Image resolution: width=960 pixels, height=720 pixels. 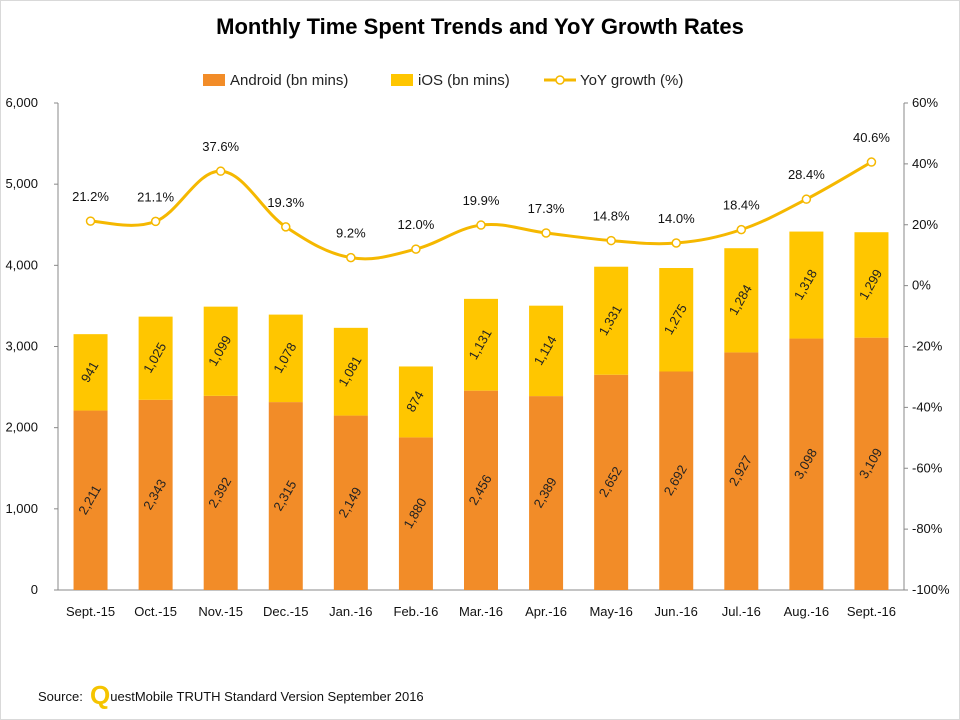 I want to click on y-right-tick-label: -60%, so click(x=927, y=467).